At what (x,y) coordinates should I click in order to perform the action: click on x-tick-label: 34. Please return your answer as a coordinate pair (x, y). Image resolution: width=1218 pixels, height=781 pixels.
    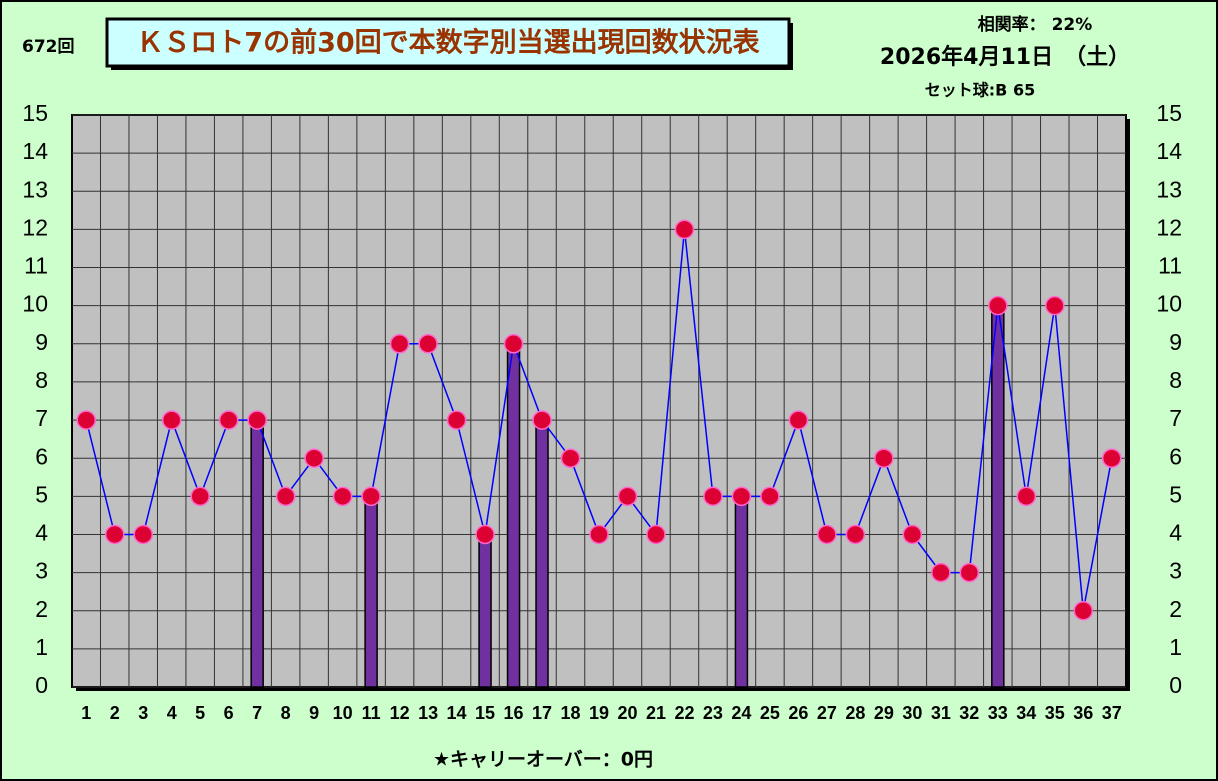
    Looking at the image, I should click on (1026, 713).